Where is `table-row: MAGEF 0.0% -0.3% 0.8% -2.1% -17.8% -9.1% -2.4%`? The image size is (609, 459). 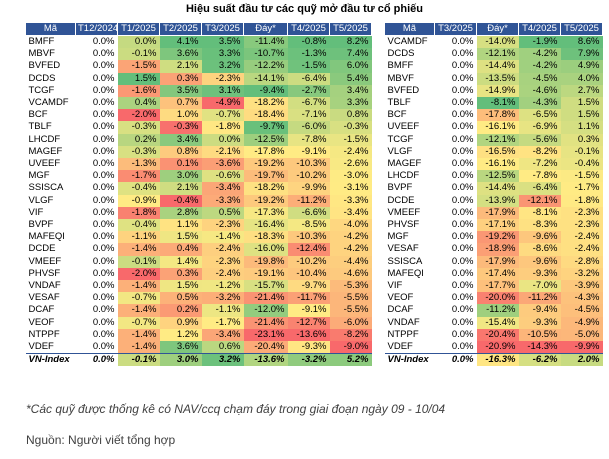 table-row: MAGEF 0.0% -0.3% 0.8% -2.1% -17.8% -9.1% -2.4% is located at coordinates (198, 152).